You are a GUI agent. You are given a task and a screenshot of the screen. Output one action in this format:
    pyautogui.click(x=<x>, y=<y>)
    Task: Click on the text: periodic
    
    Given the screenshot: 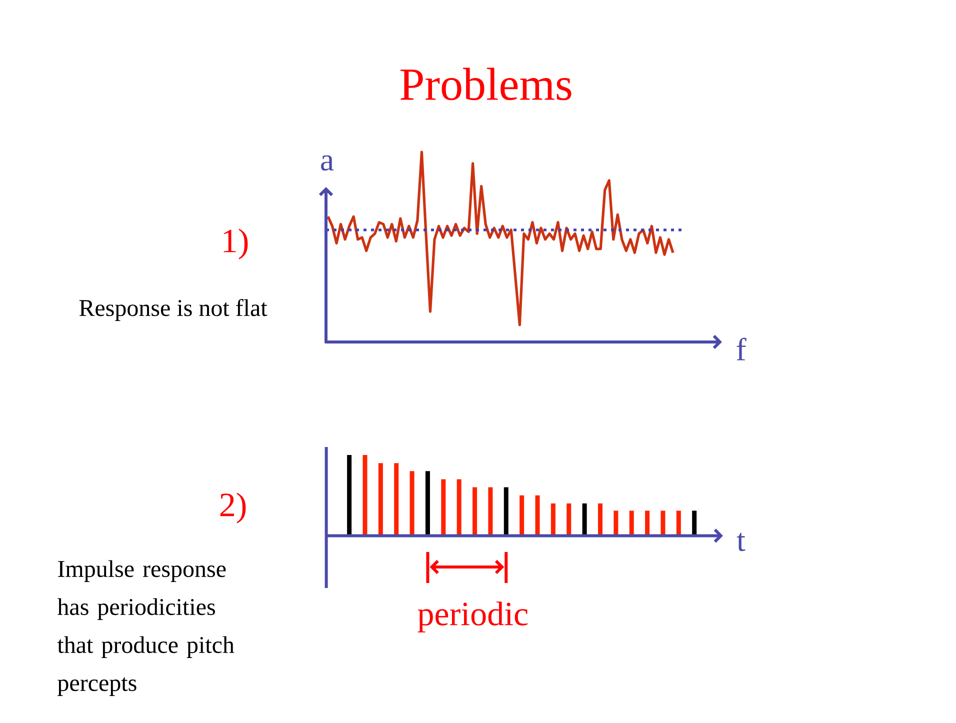 What is the action you would take?
    pyautogui.click(x=473, y=617)
    